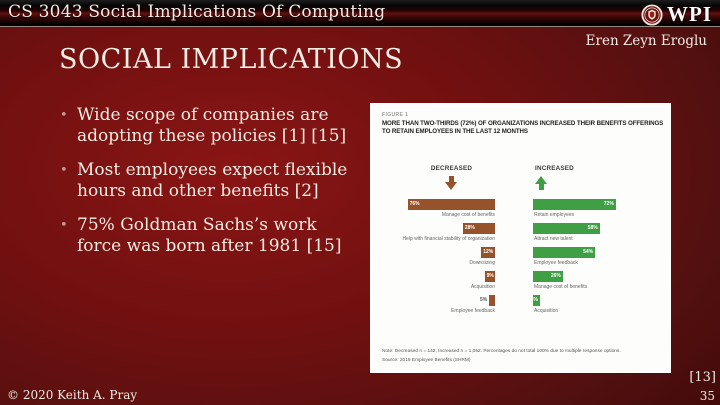 The height and width of the screenshot is (405, 720). Describe the element at coordinates (197, 12) in the screenshot. I see `course-title: CS 3043 Social Implications Of Computing` at that location.